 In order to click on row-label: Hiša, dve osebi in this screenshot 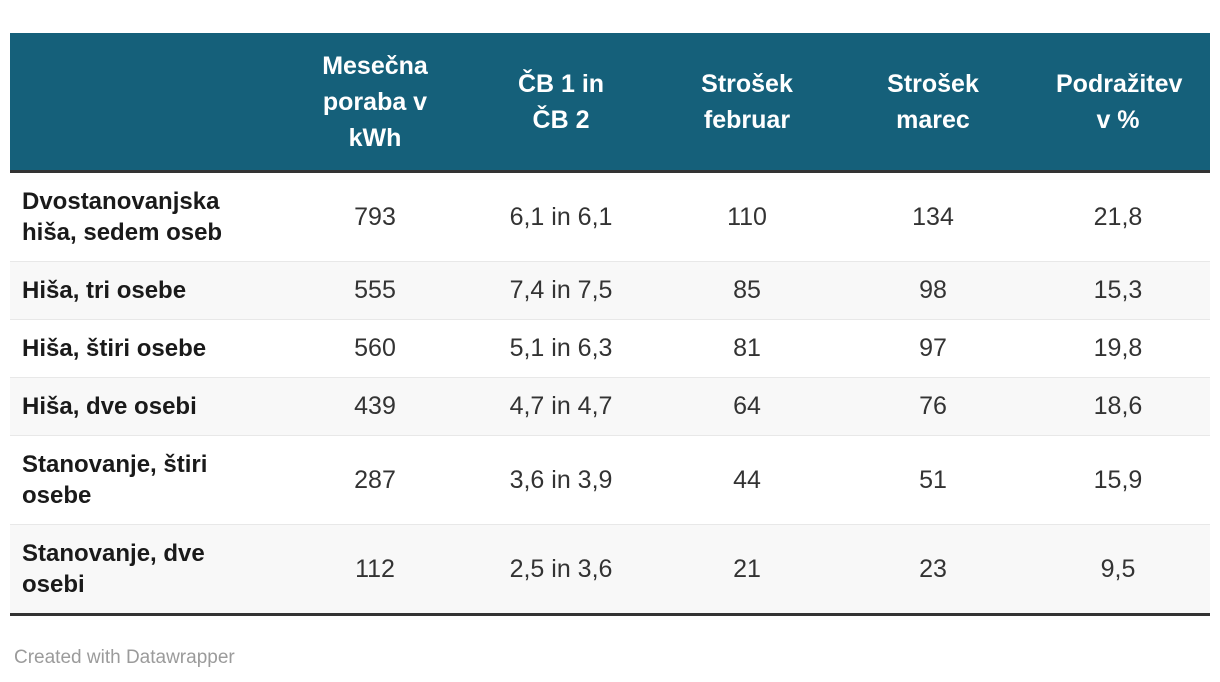, I will do `click(109, 406)`.